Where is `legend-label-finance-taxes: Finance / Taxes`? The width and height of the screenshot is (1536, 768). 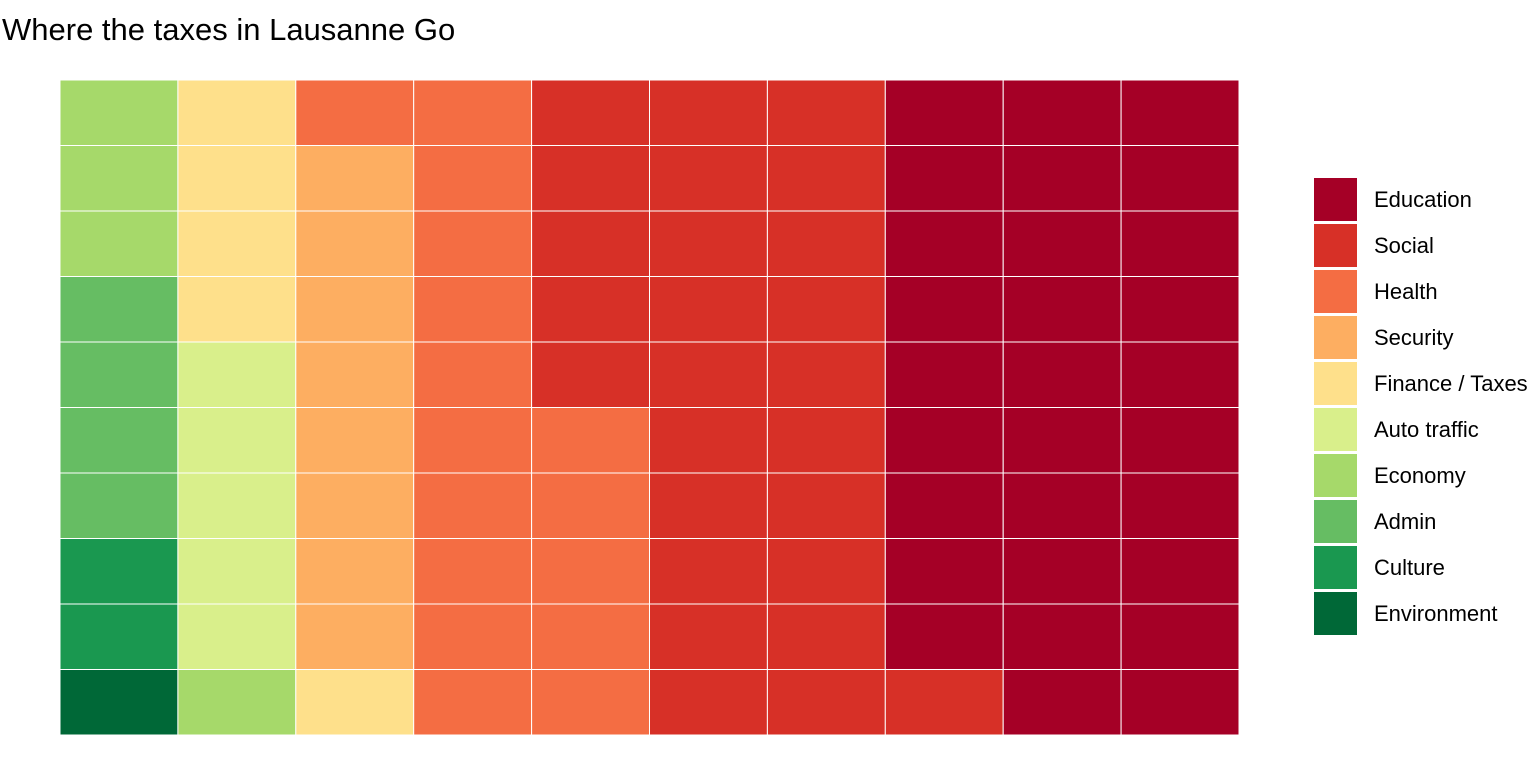 legend-label-finance-taxes: Finance / Taxes is located at coordinates (1451, 383).